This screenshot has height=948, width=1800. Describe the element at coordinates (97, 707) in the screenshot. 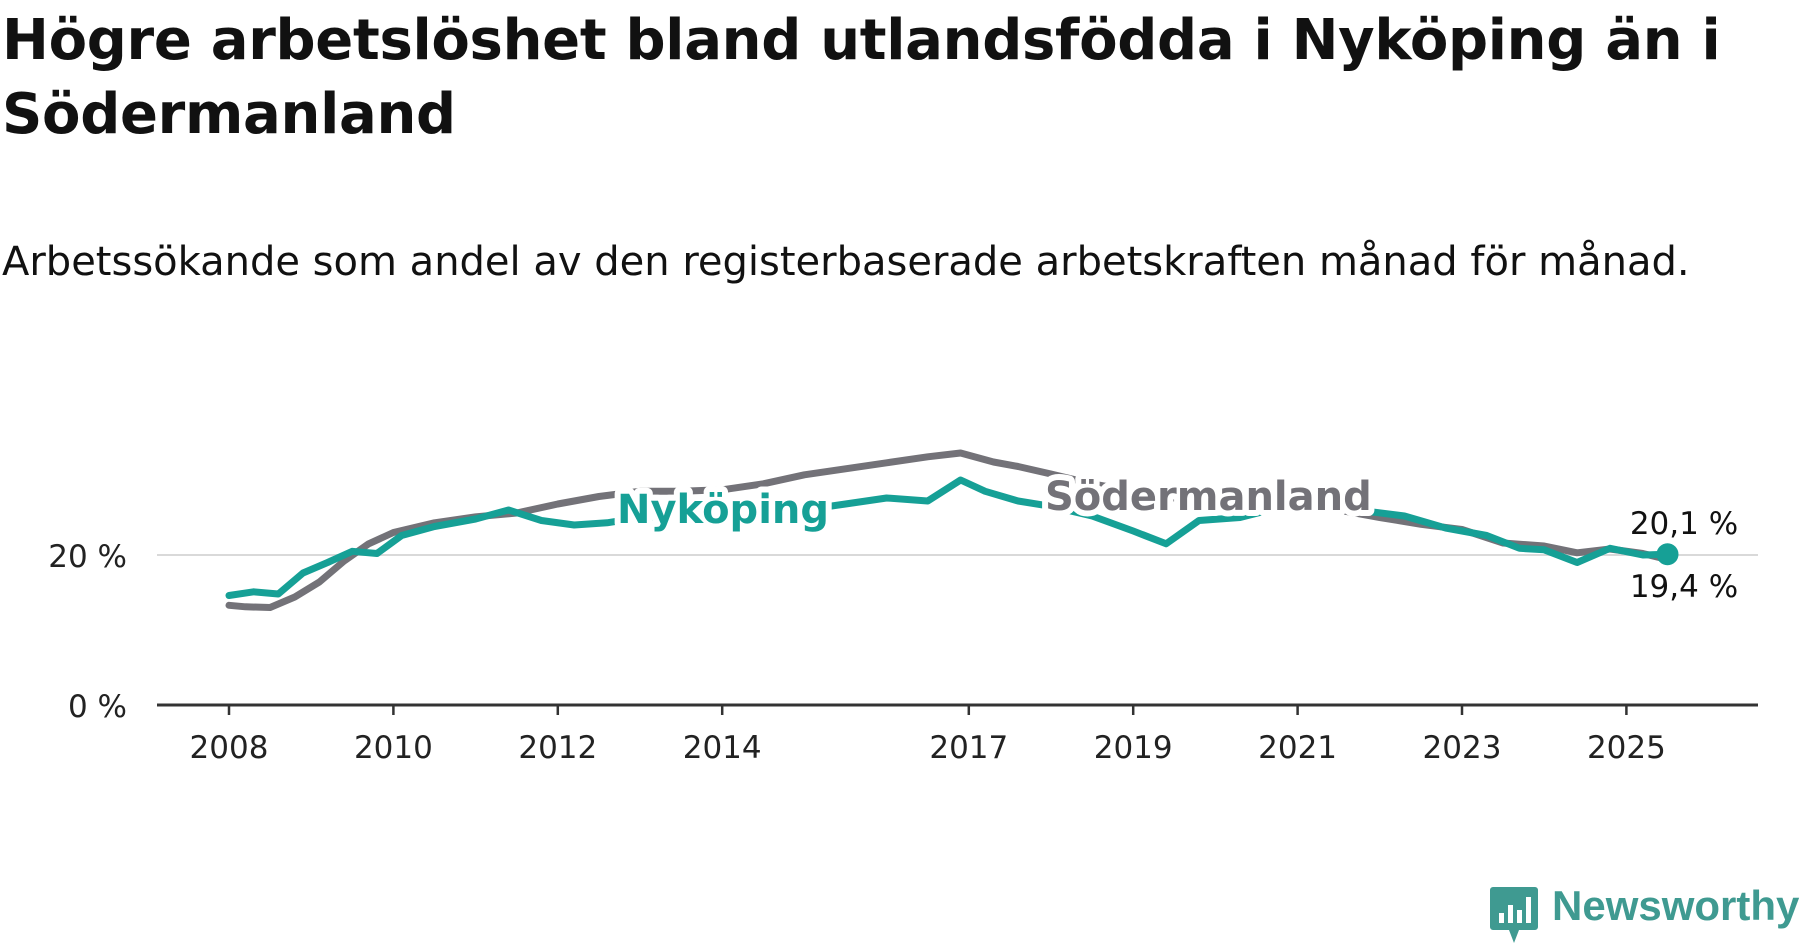

I see `y-tick-label: 0 %` at that location.